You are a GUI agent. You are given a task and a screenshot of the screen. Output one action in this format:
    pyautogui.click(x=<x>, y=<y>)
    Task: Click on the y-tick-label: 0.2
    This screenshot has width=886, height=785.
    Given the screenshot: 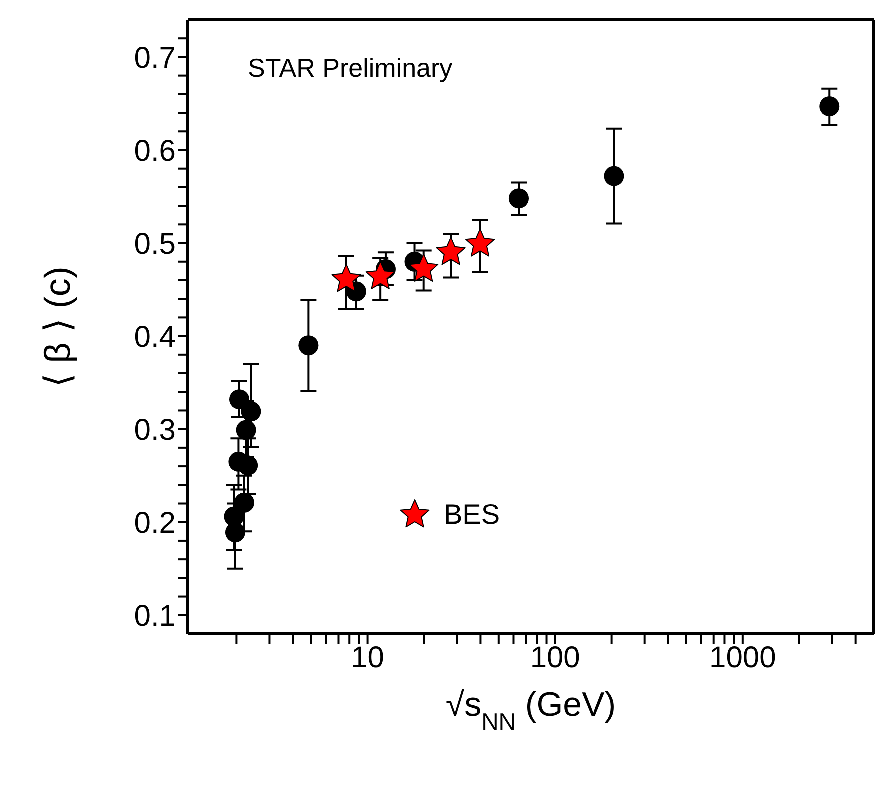 What is the action you would take?
    pyautogui.click(x=155, y=523)
    